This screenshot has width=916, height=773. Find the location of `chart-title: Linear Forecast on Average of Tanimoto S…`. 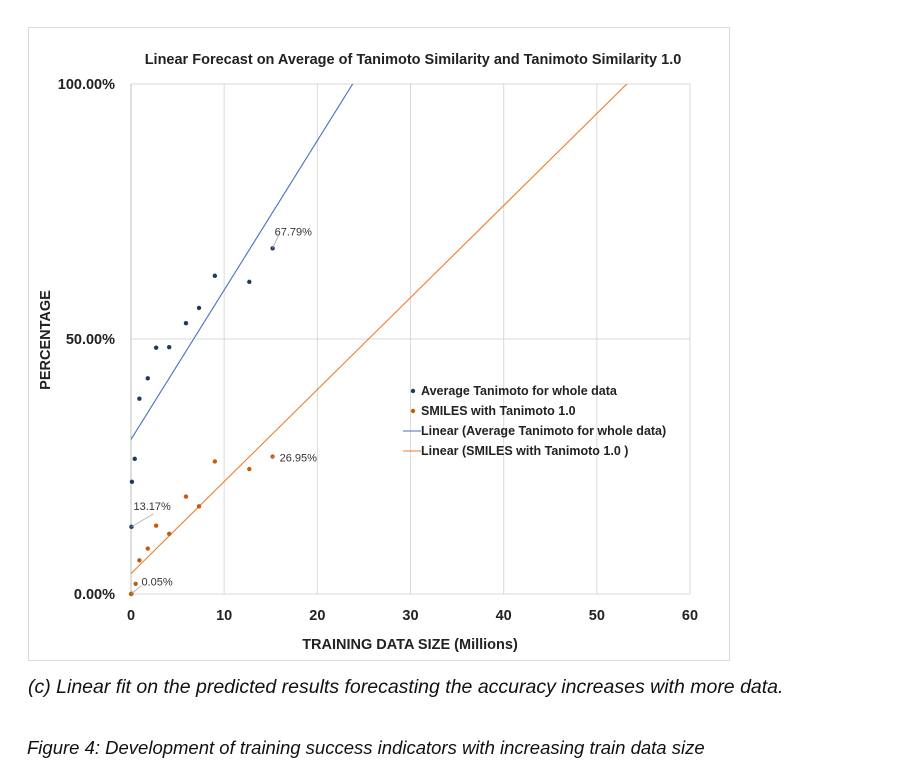

chart-title: Linear Forecast on Average of Tanimoto S… is located at coordinates (413, 60).